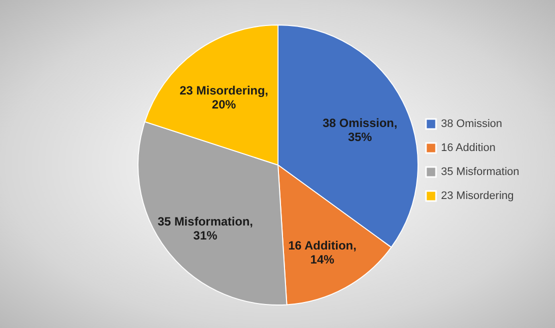 Image resolution: width=555 pixels, height=328 pixels. Describe the element at coordinates (205, 228) in the screenshot. I see `data-label: 35 Misformation, 31%` at that location.